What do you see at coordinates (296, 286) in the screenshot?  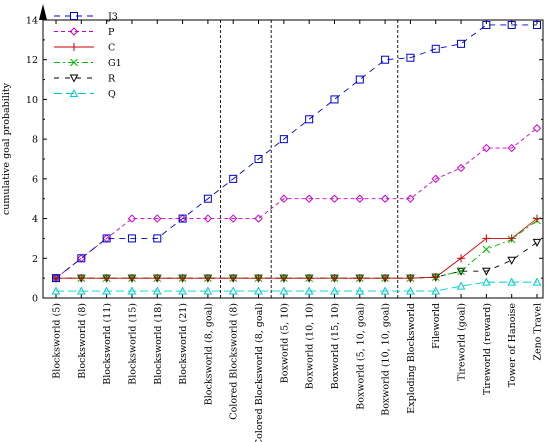 I see `series-line-q` at bounding box center [296, 286].